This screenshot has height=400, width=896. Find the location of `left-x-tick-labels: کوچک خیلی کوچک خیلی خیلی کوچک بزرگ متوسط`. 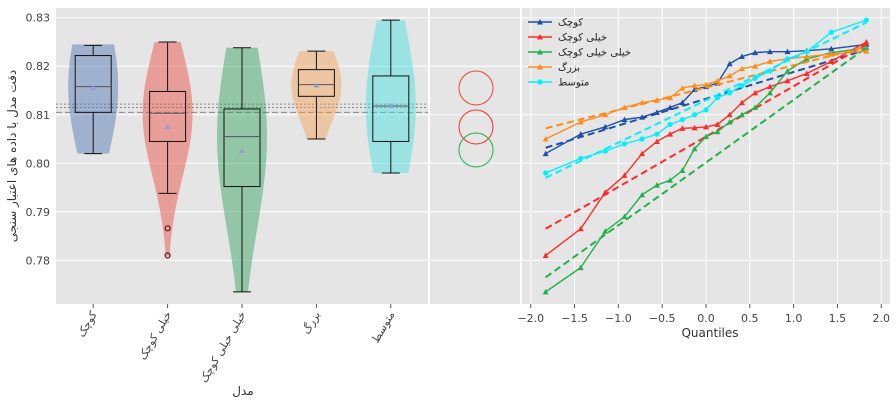

left-x-tick-labels: کوچک خیلی کوچک خیلی خیلی کوچک بزرگ متوسط is located at coordinates (236, 344).